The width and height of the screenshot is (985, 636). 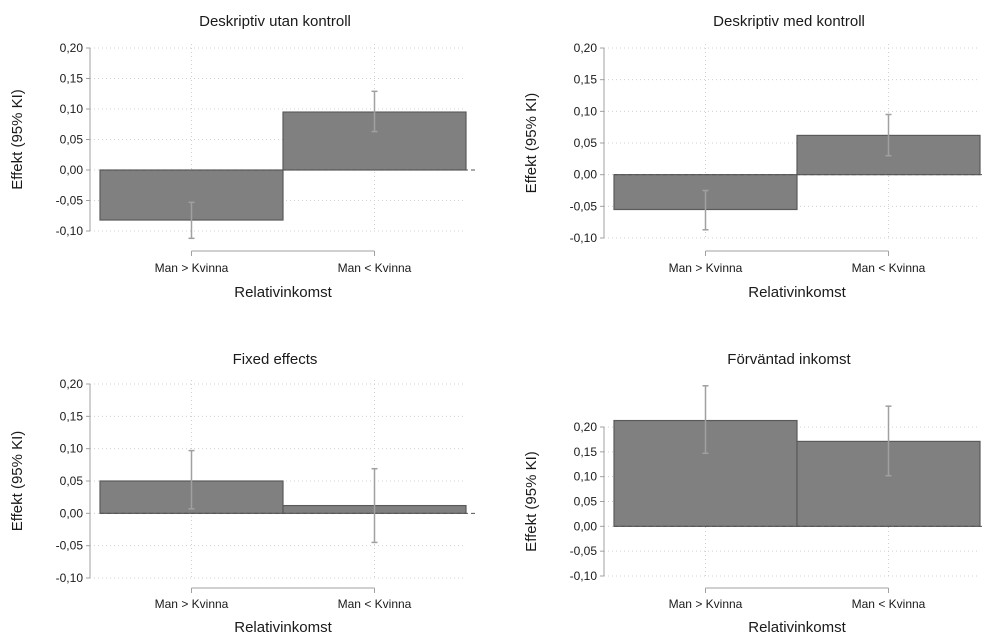 I want to click on chart-title: Deskriptiv med kontroll, so click(x=789, y=21).